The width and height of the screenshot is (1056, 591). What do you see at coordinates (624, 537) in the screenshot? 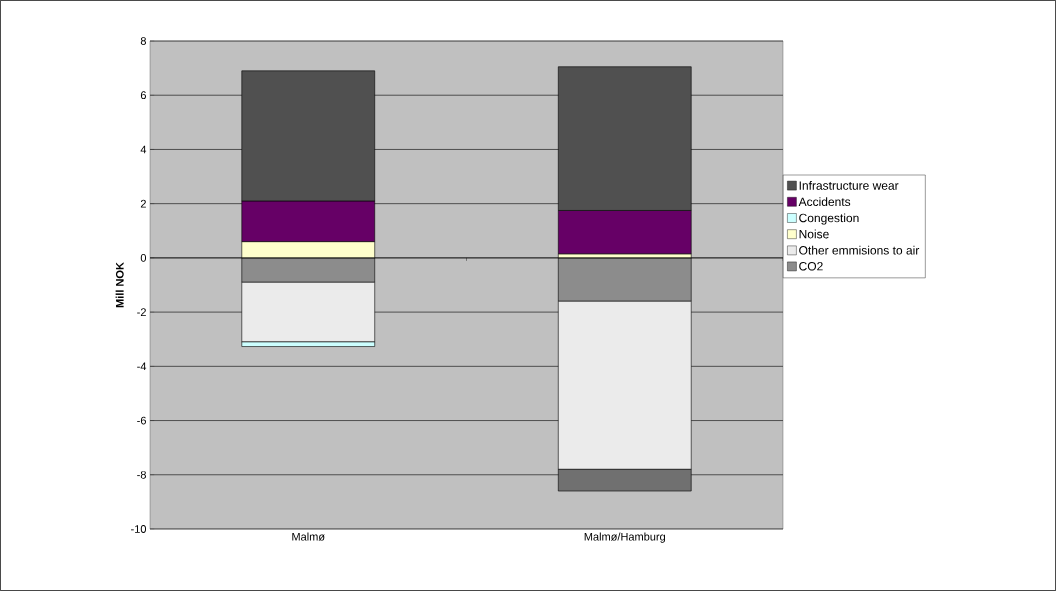
I see `x-tick-label: Malmø/Hamburg` at bounding box center [624, 537].